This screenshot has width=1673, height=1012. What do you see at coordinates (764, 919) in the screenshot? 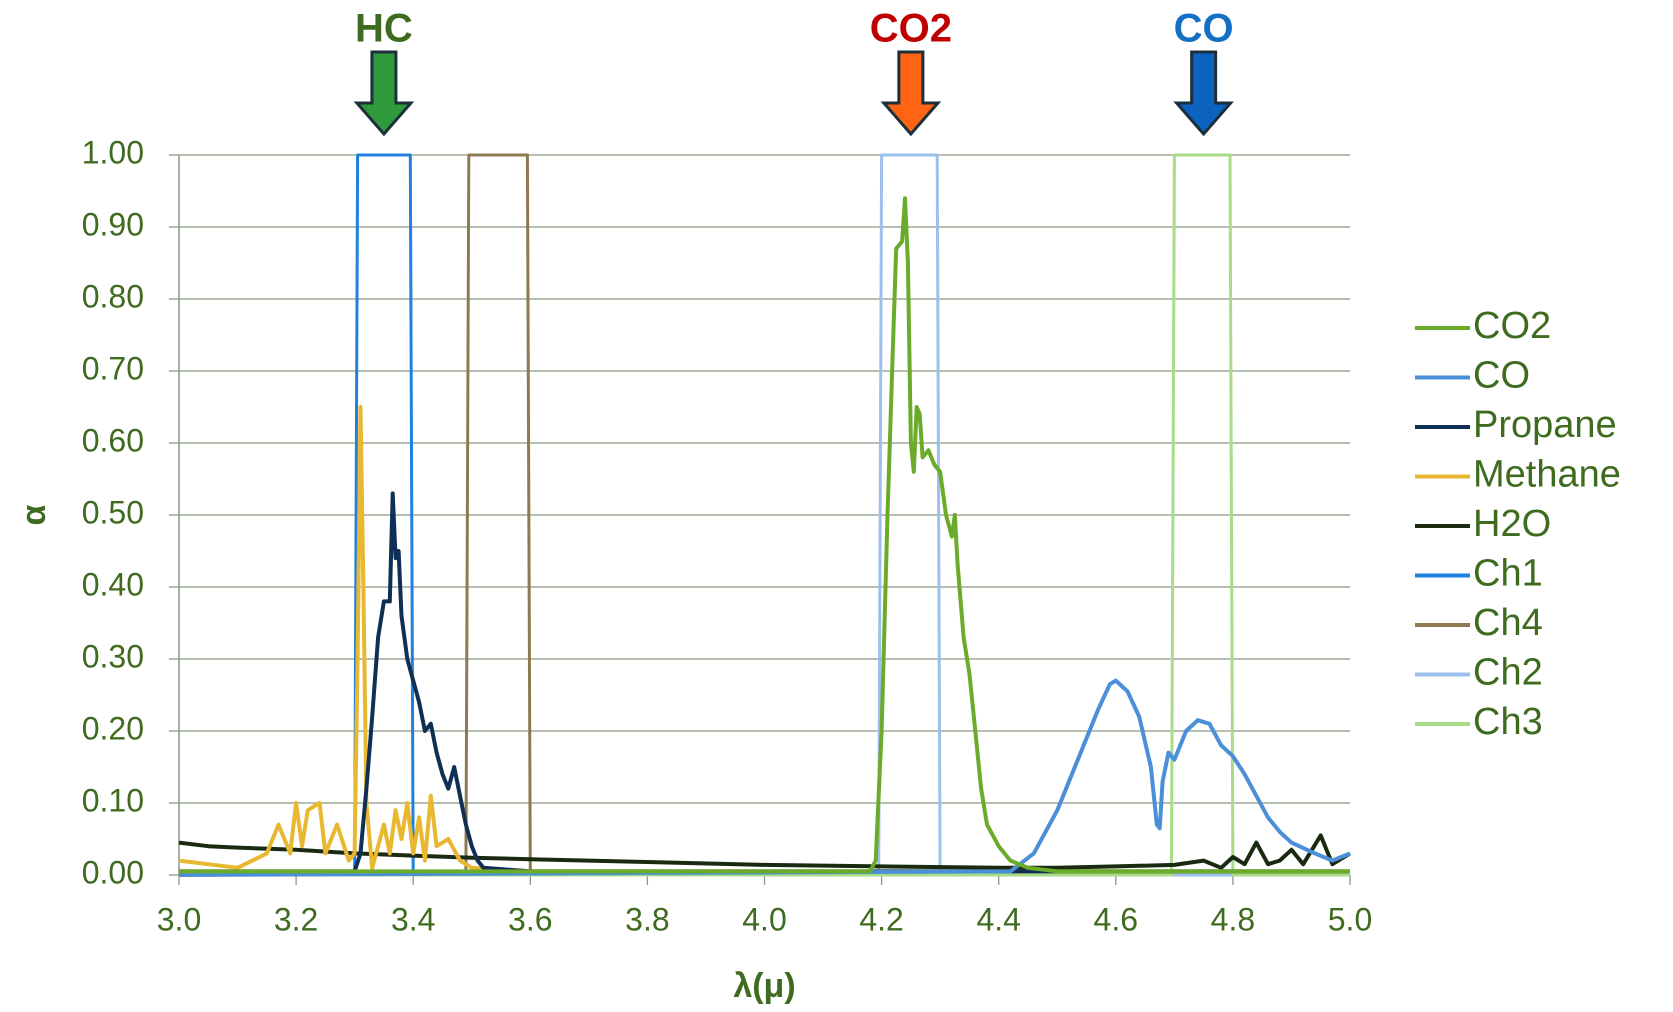
I see `x-tick-label: 4.0` at bounding box center [764, 919].